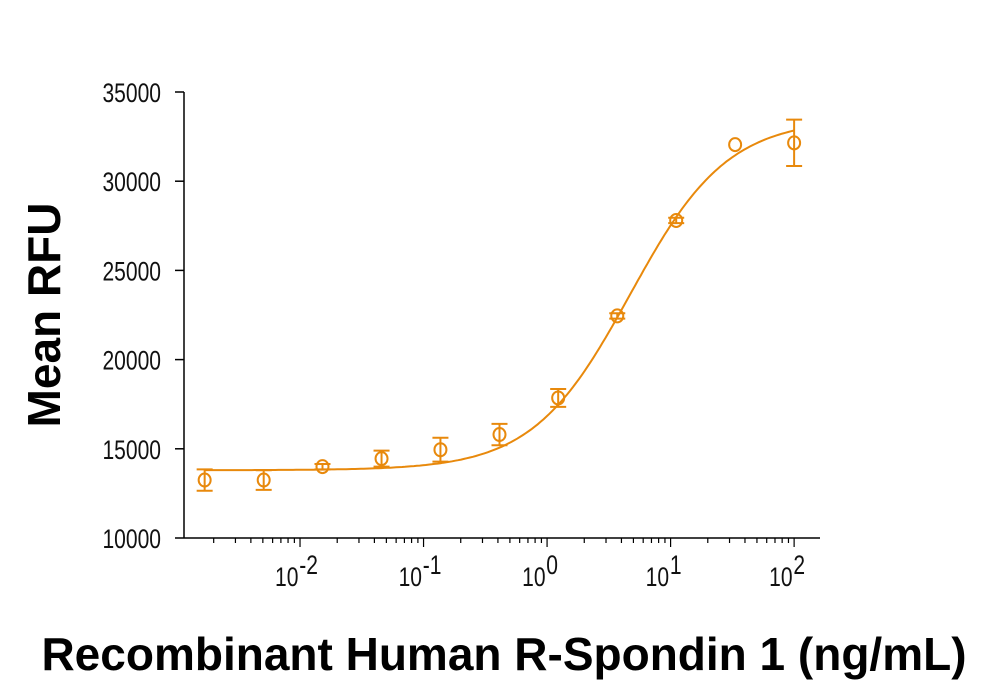 Image resolution: width=1008 pixels, height=686 pixels. Describe the element at coordinates (799, 566) in the screenshot. I see `x-tick-exponent: 2` at that location.